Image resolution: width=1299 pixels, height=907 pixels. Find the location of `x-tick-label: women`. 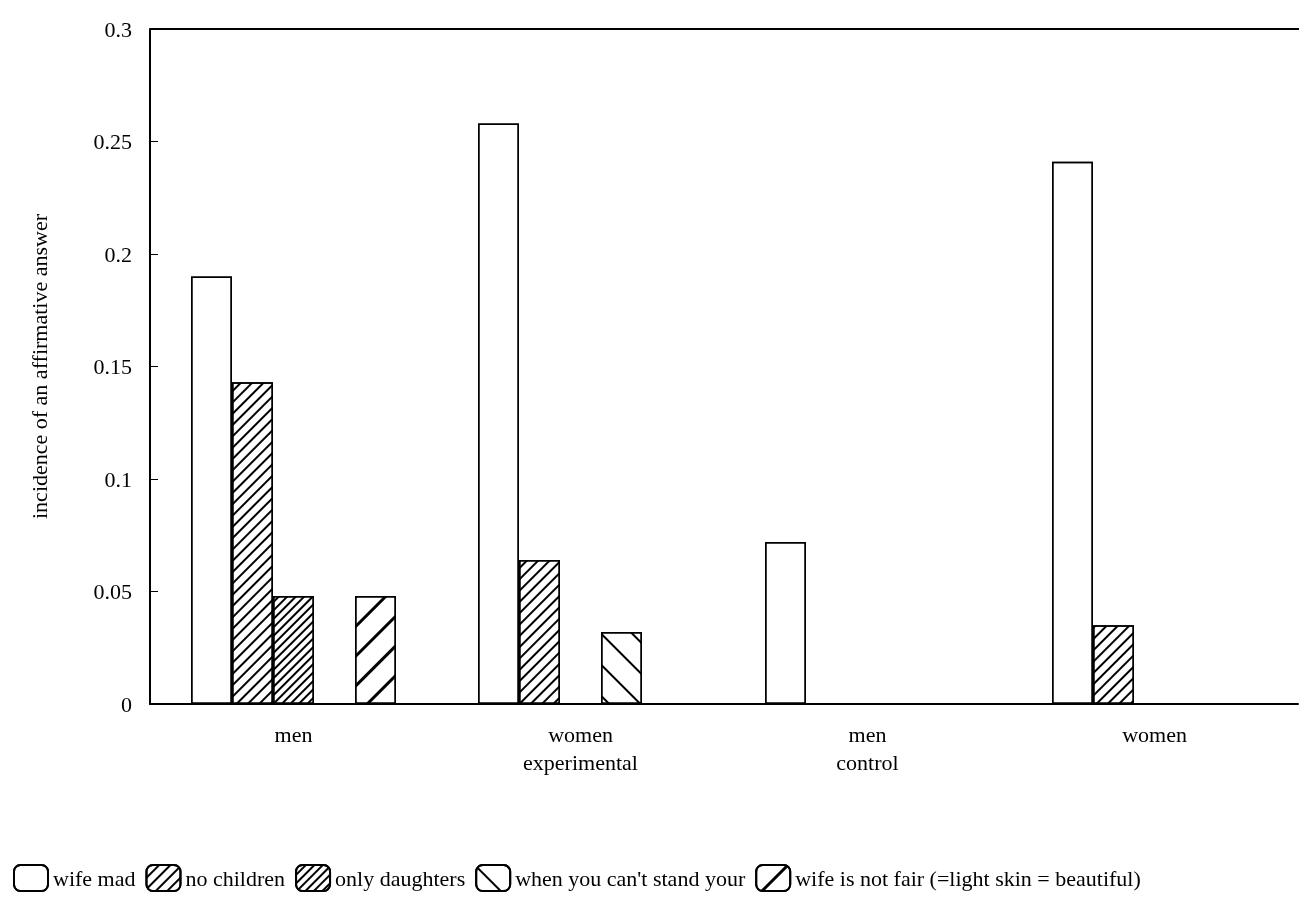

x-tick-label: women is located at coordinates (1154, 734).